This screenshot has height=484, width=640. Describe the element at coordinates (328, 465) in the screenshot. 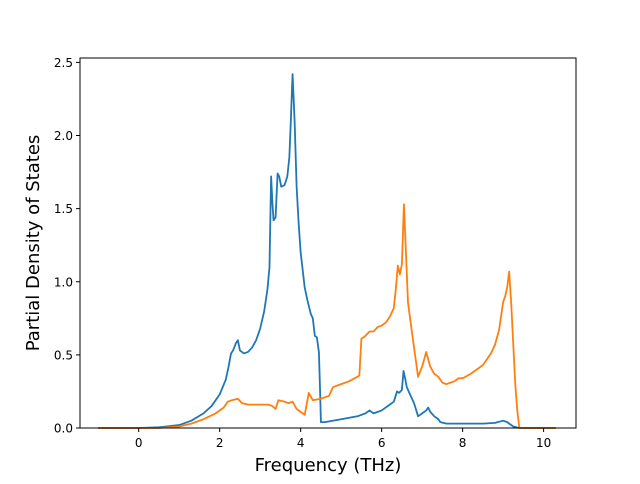

I see `x-axis-label: Frequency (THz)` at that location.